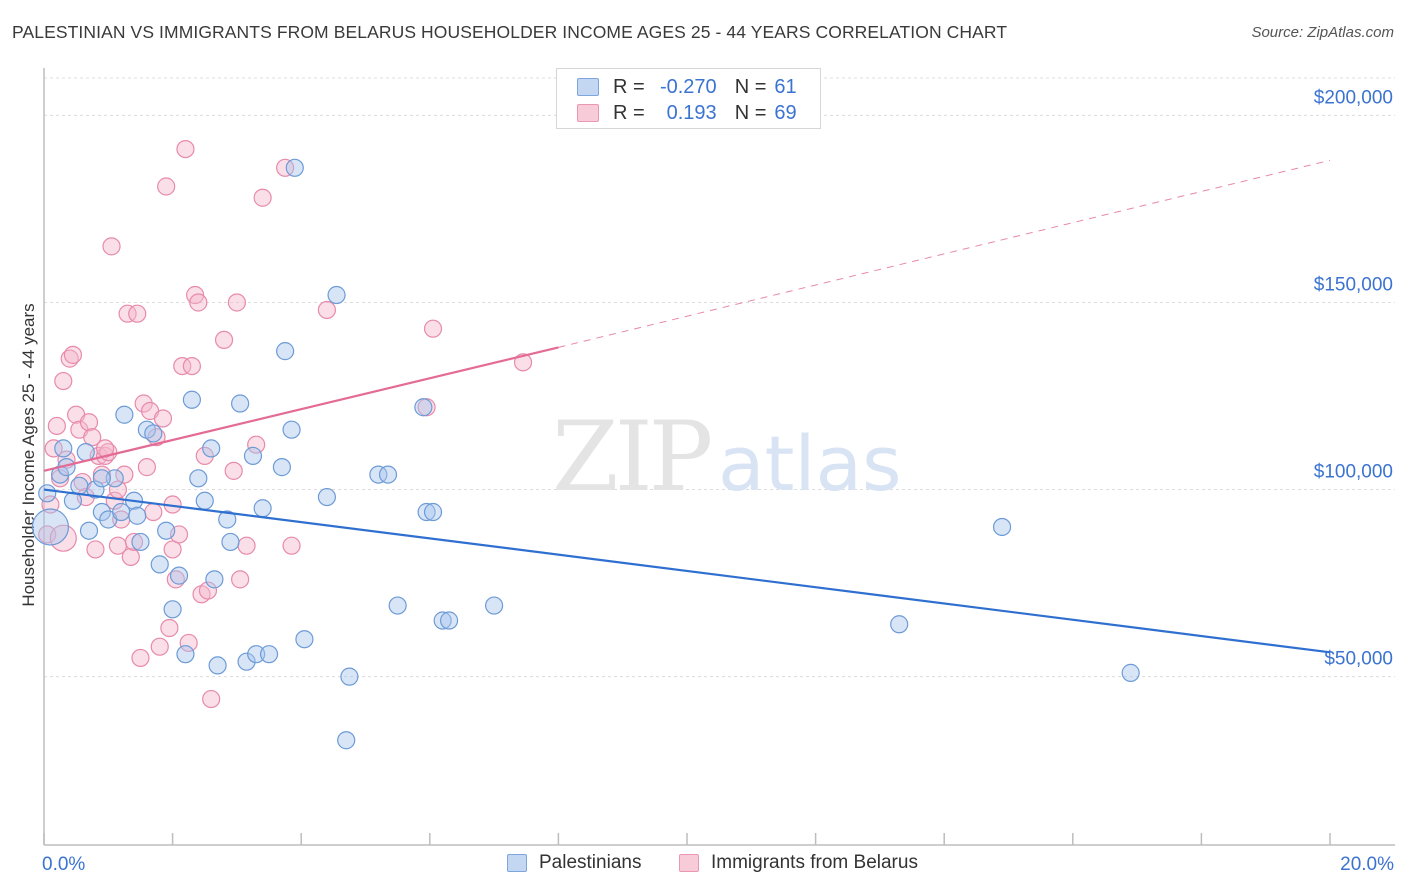 Image resolution: width=1406 pixels, height=892 pixels. Describe the element at coordinates (517, 863) in the screenshot. I see `legend-swatch-palestinians` at that location.